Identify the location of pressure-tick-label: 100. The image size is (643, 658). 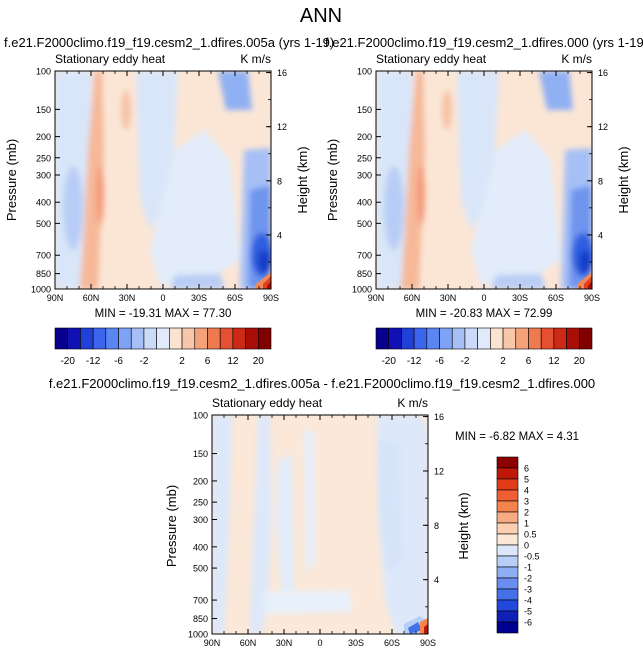
(200, 416).